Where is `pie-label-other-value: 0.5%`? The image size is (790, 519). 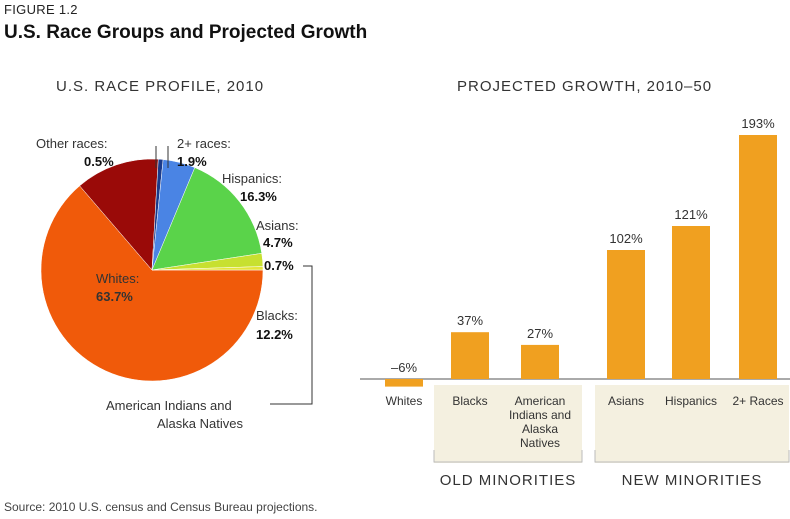 pie-label-other-value: 0.5% is located at coordinates (99, 161).